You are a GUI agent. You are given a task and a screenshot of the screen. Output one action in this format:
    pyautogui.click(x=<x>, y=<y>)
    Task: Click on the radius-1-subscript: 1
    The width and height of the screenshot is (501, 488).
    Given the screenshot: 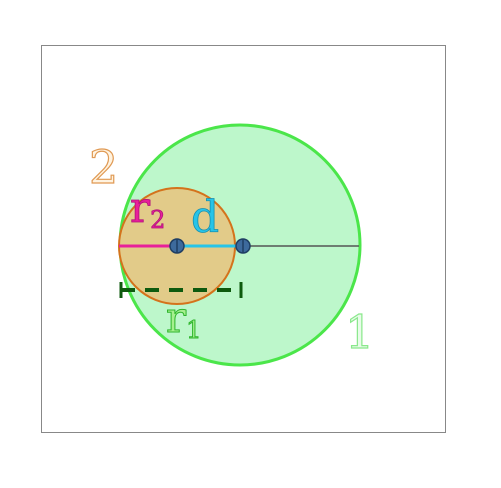 What is the action you would take?
    pyautogui.click(x=193, y=330)
    